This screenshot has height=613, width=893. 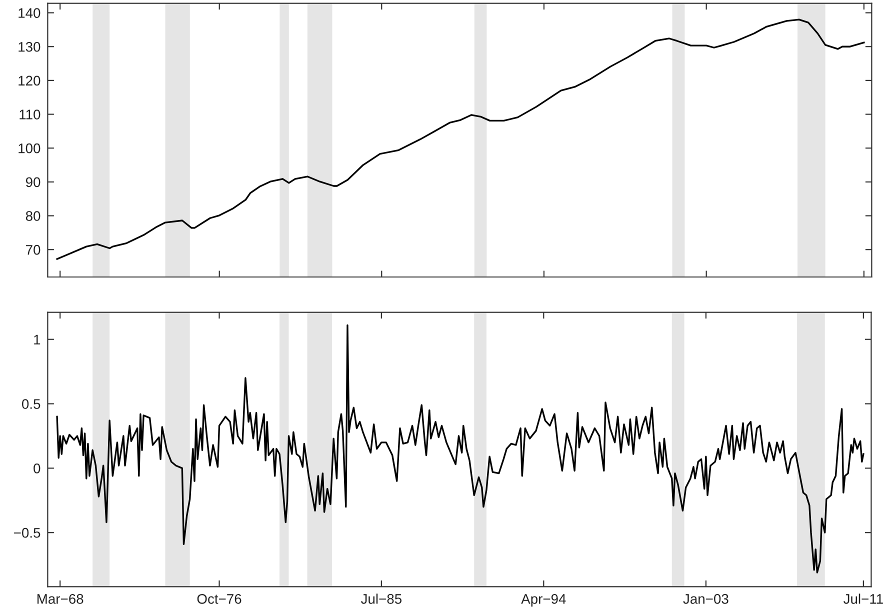 I want to click on x-tick-label: Jan−03, so click(x=705, y=599).